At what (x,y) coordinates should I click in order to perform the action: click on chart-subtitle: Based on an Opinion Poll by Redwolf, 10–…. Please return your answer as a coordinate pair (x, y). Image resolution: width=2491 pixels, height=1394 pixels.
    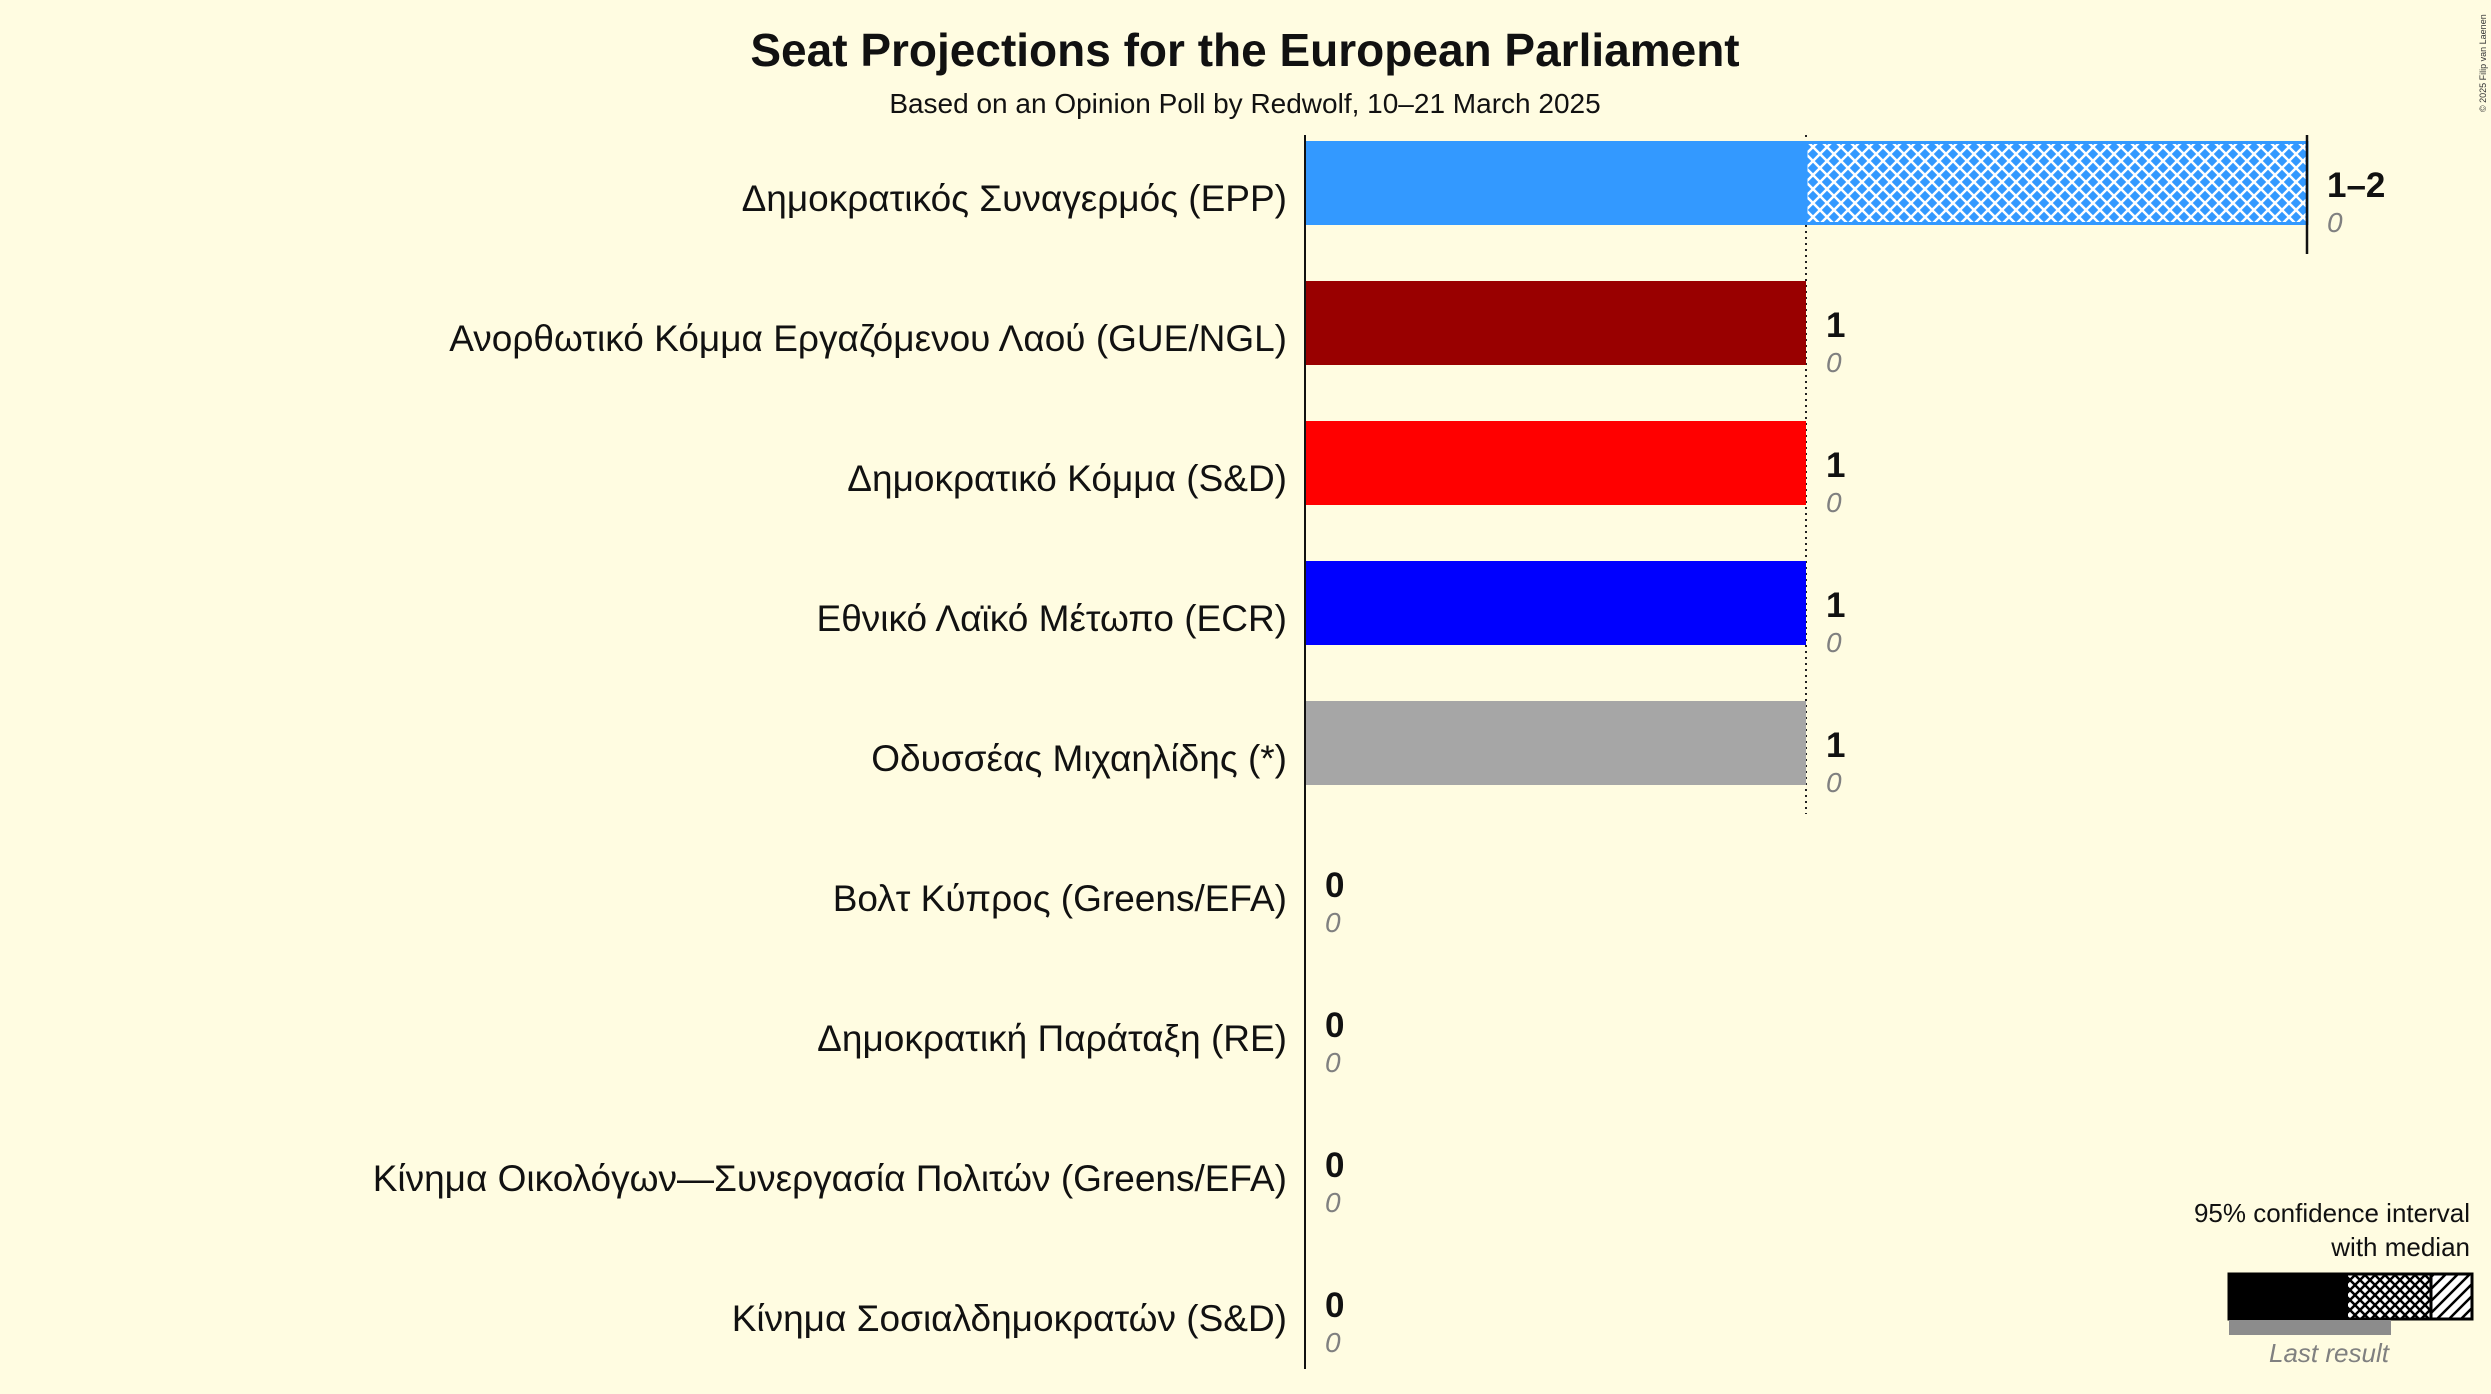
    Looking at the image, I should click on (1244, 103).